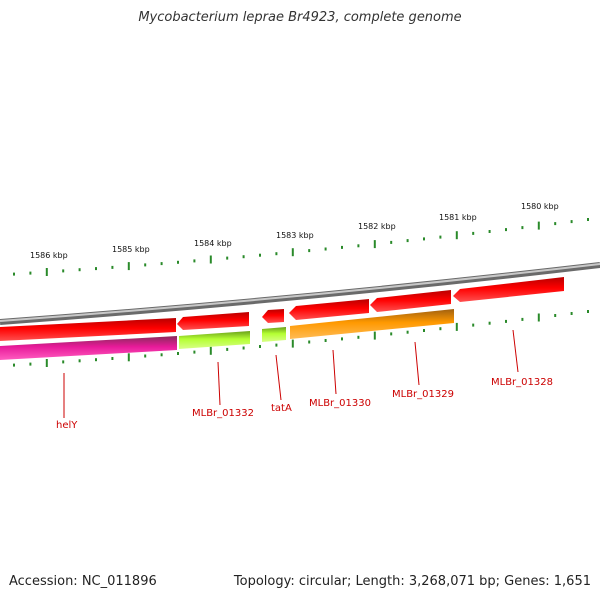 Image resolution: width=600 pixels, height=600 pixels. Describe the element at coordinates (295, 235) in the screenshot. I see `scale-label: 1583 kbp` at that location.